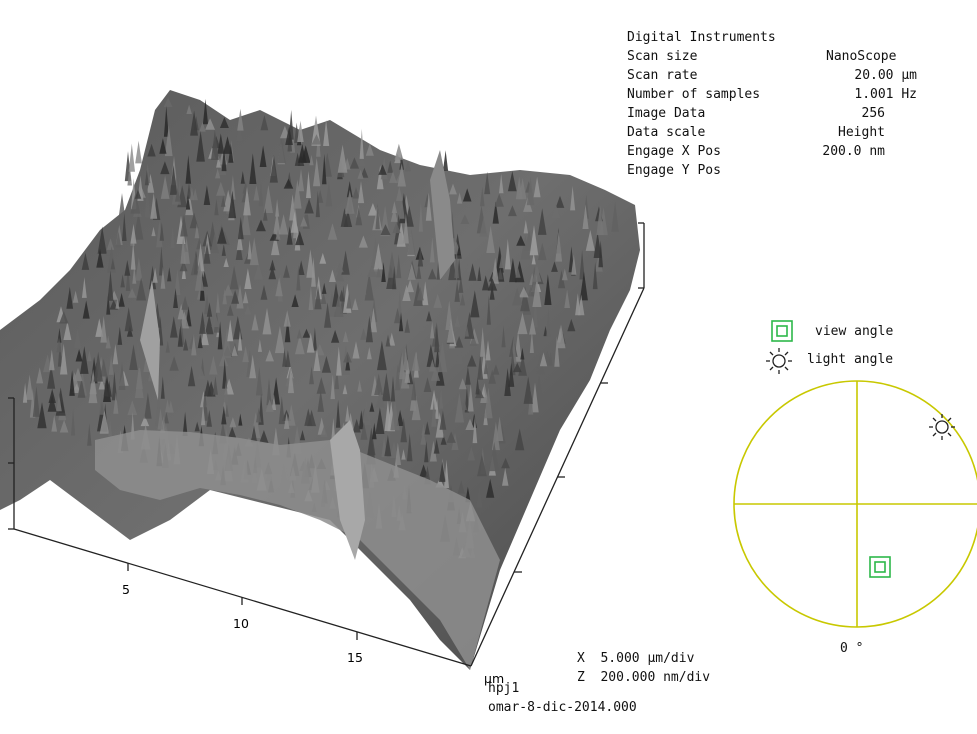 This screenshot has width=977, height=734. I want to click on z-axis, so click(11, 463).